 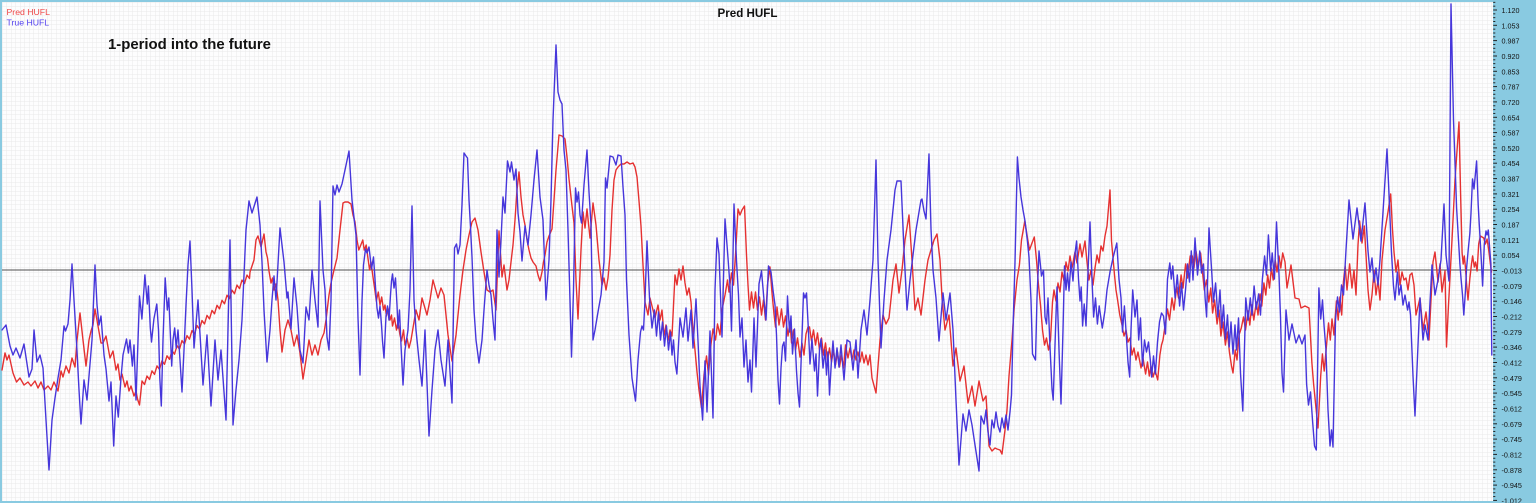 I want to click on svg-text: 0.853, so click(x=1511, y=71).